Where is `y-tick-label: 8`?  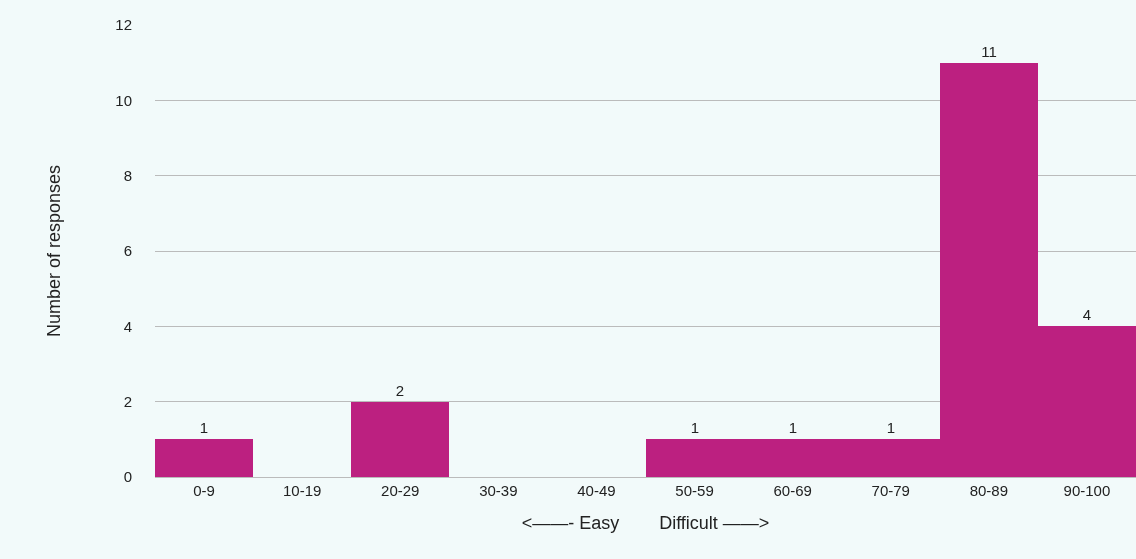 y-tick-label: 8 is located at coordinates (127, 175).